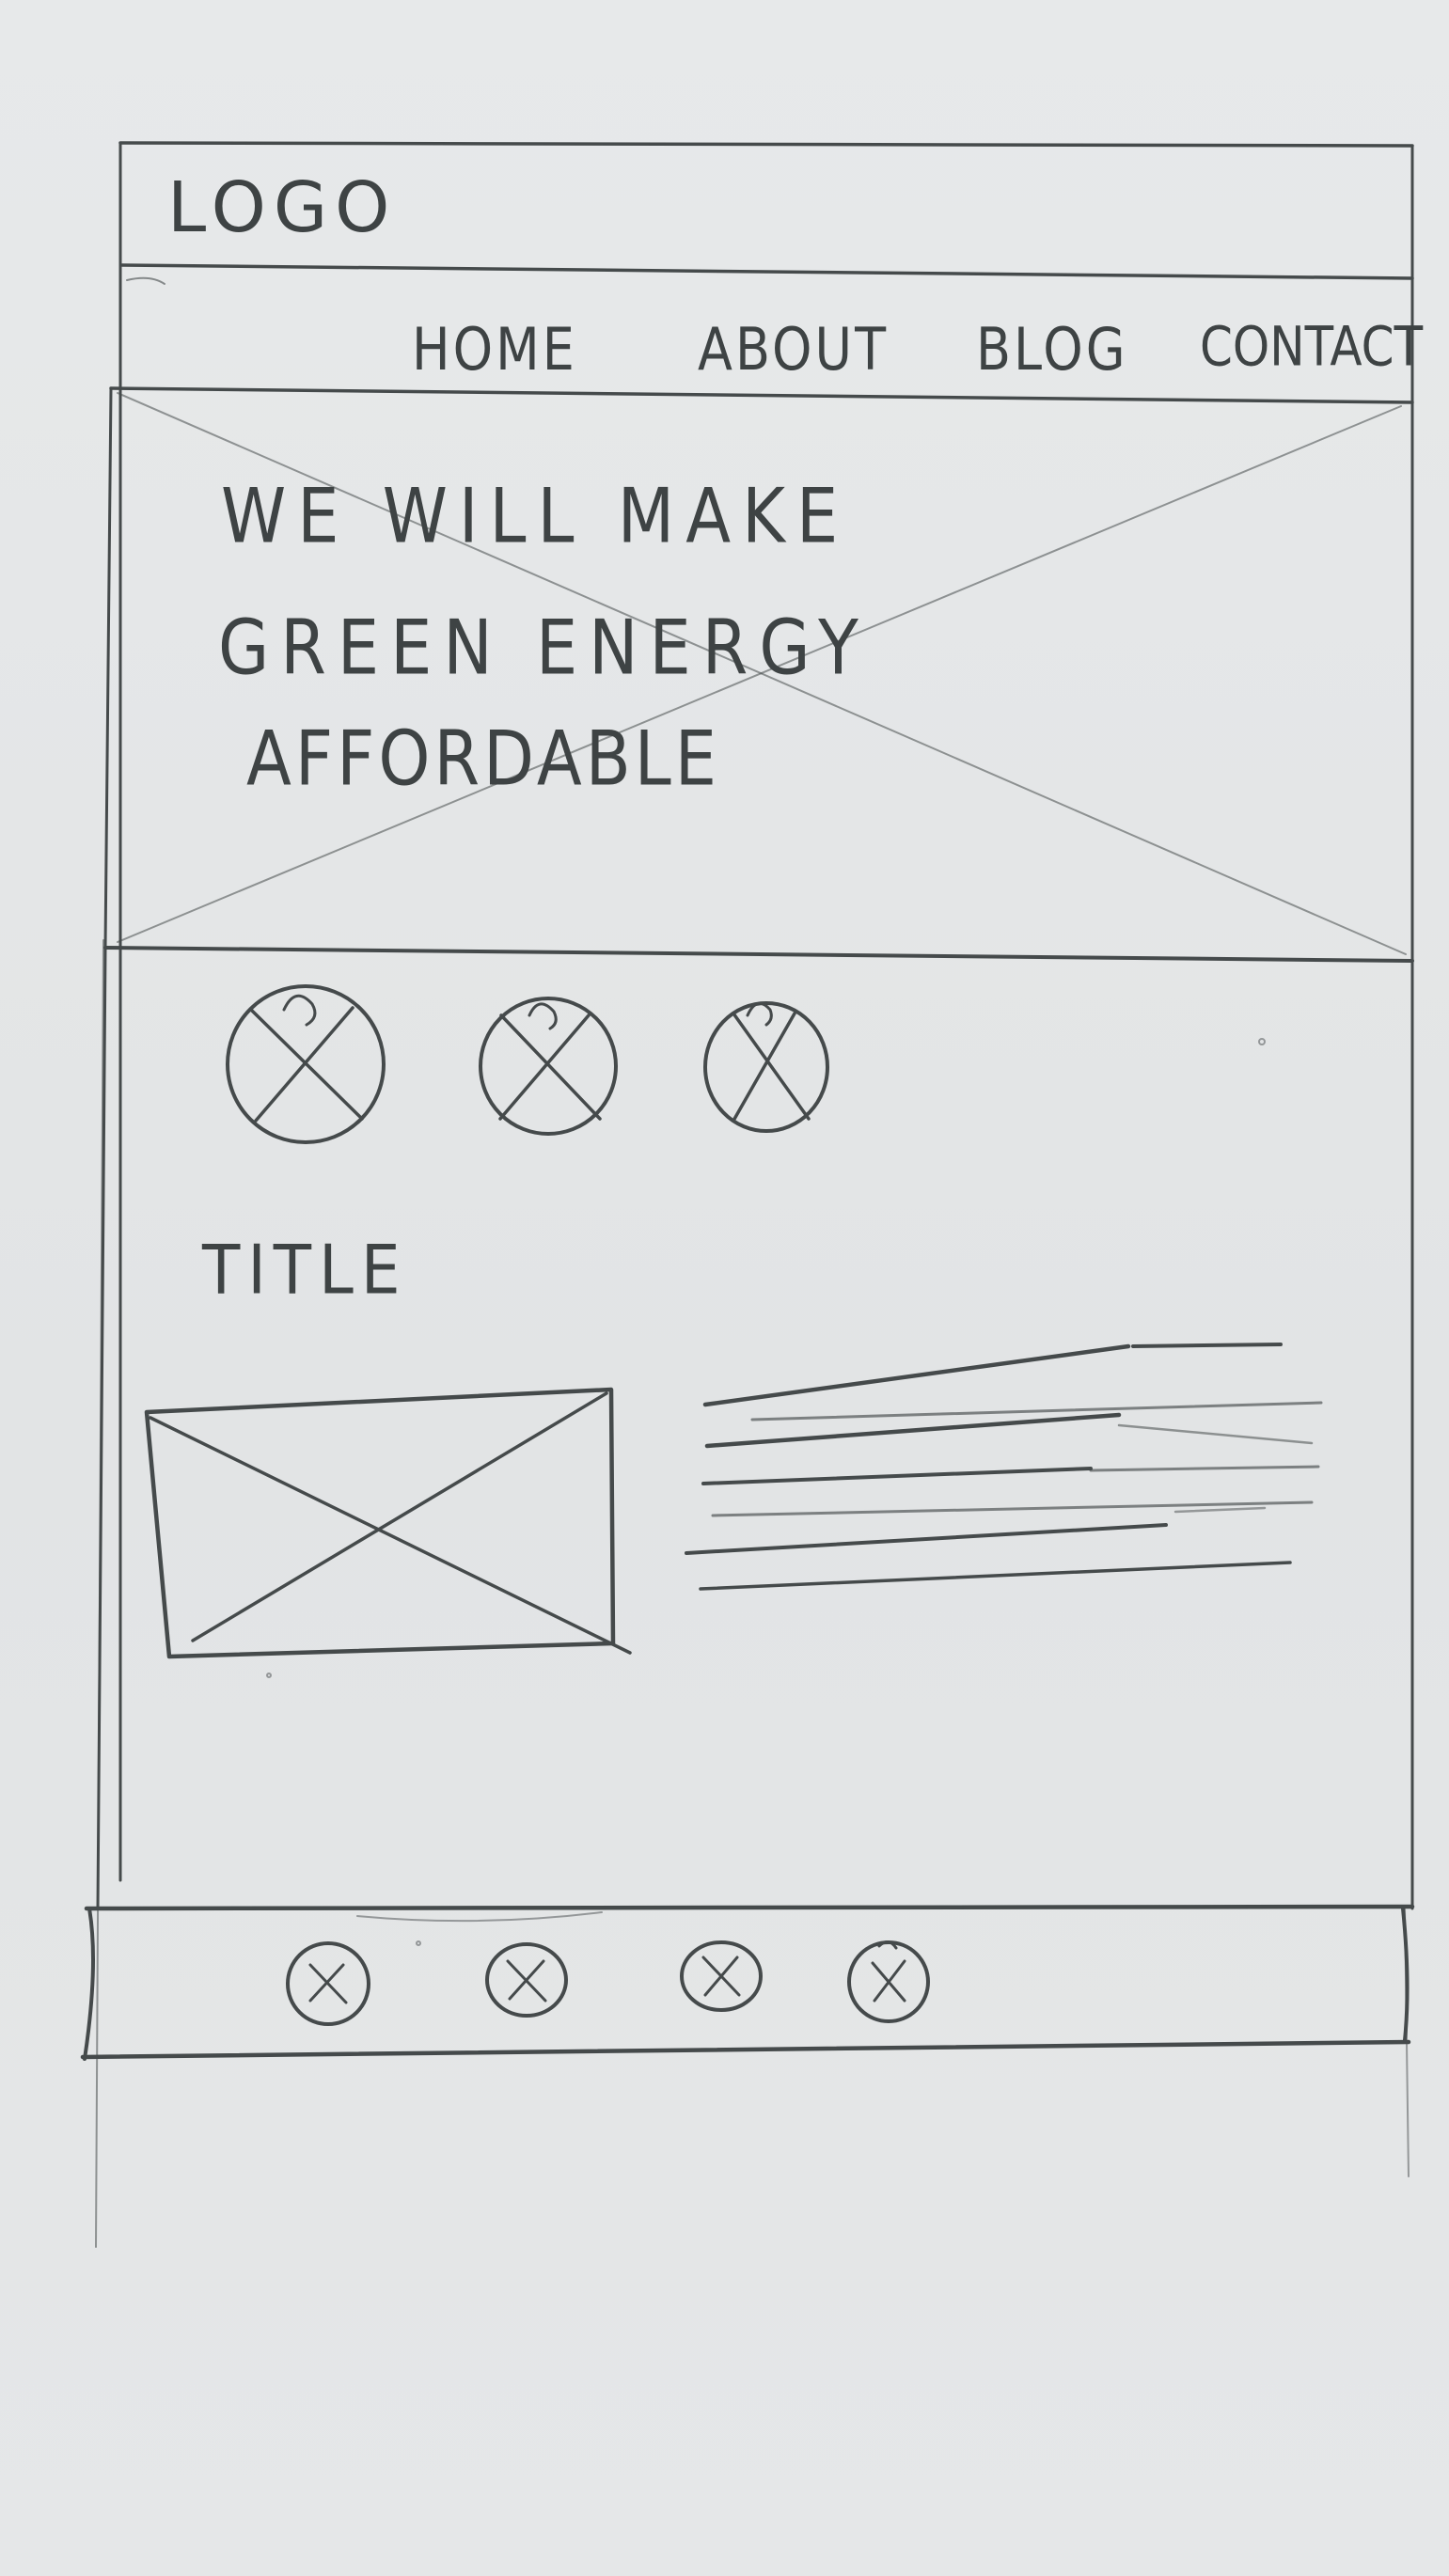 The image size is (1449, 2576). What do you see at coordinates (145, 280) in the screenshot?
I see `header-stroke` at bounding box center [145, 280].